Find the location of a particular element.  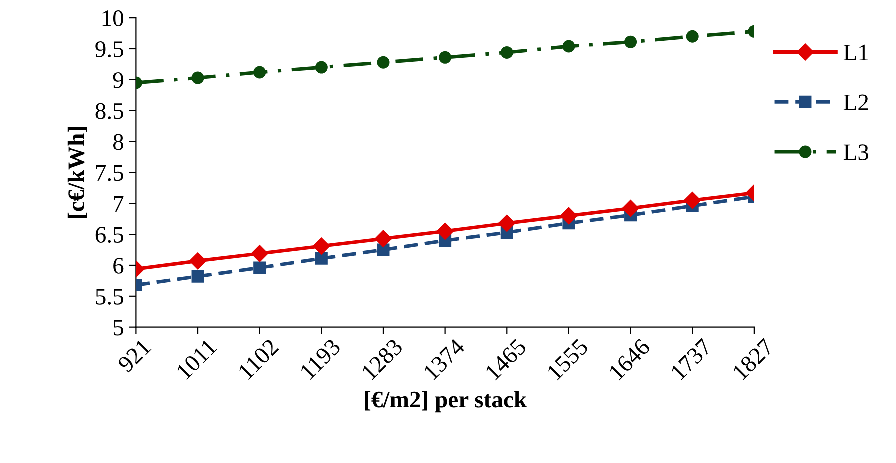

legend-label: L3 is located at coordinates (856, 152).